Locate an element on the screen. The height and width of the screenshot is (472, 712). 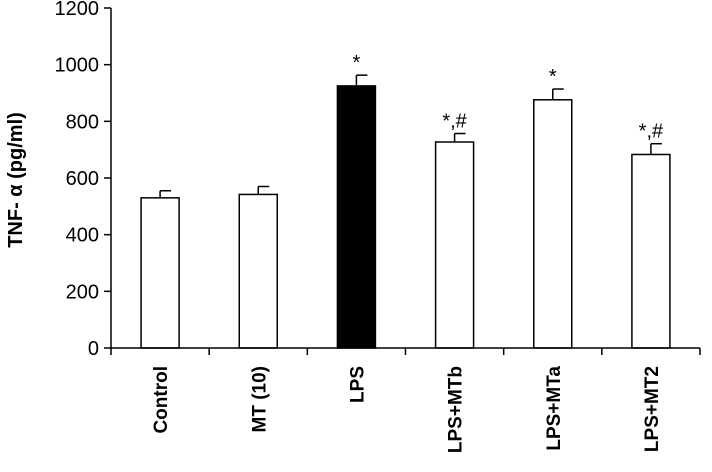
bar-lps-mtb is located at coordinates (454, 245).